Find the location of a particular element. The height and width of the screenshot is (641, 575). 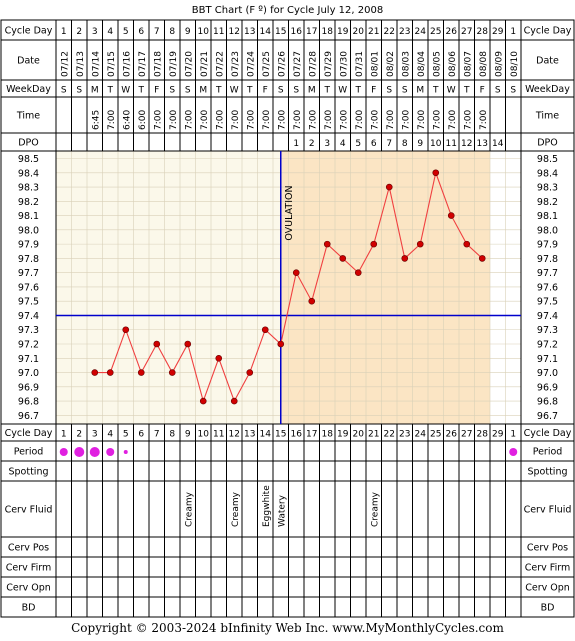

cycle-day-cell: 17 is located at coordinates (311, 435).